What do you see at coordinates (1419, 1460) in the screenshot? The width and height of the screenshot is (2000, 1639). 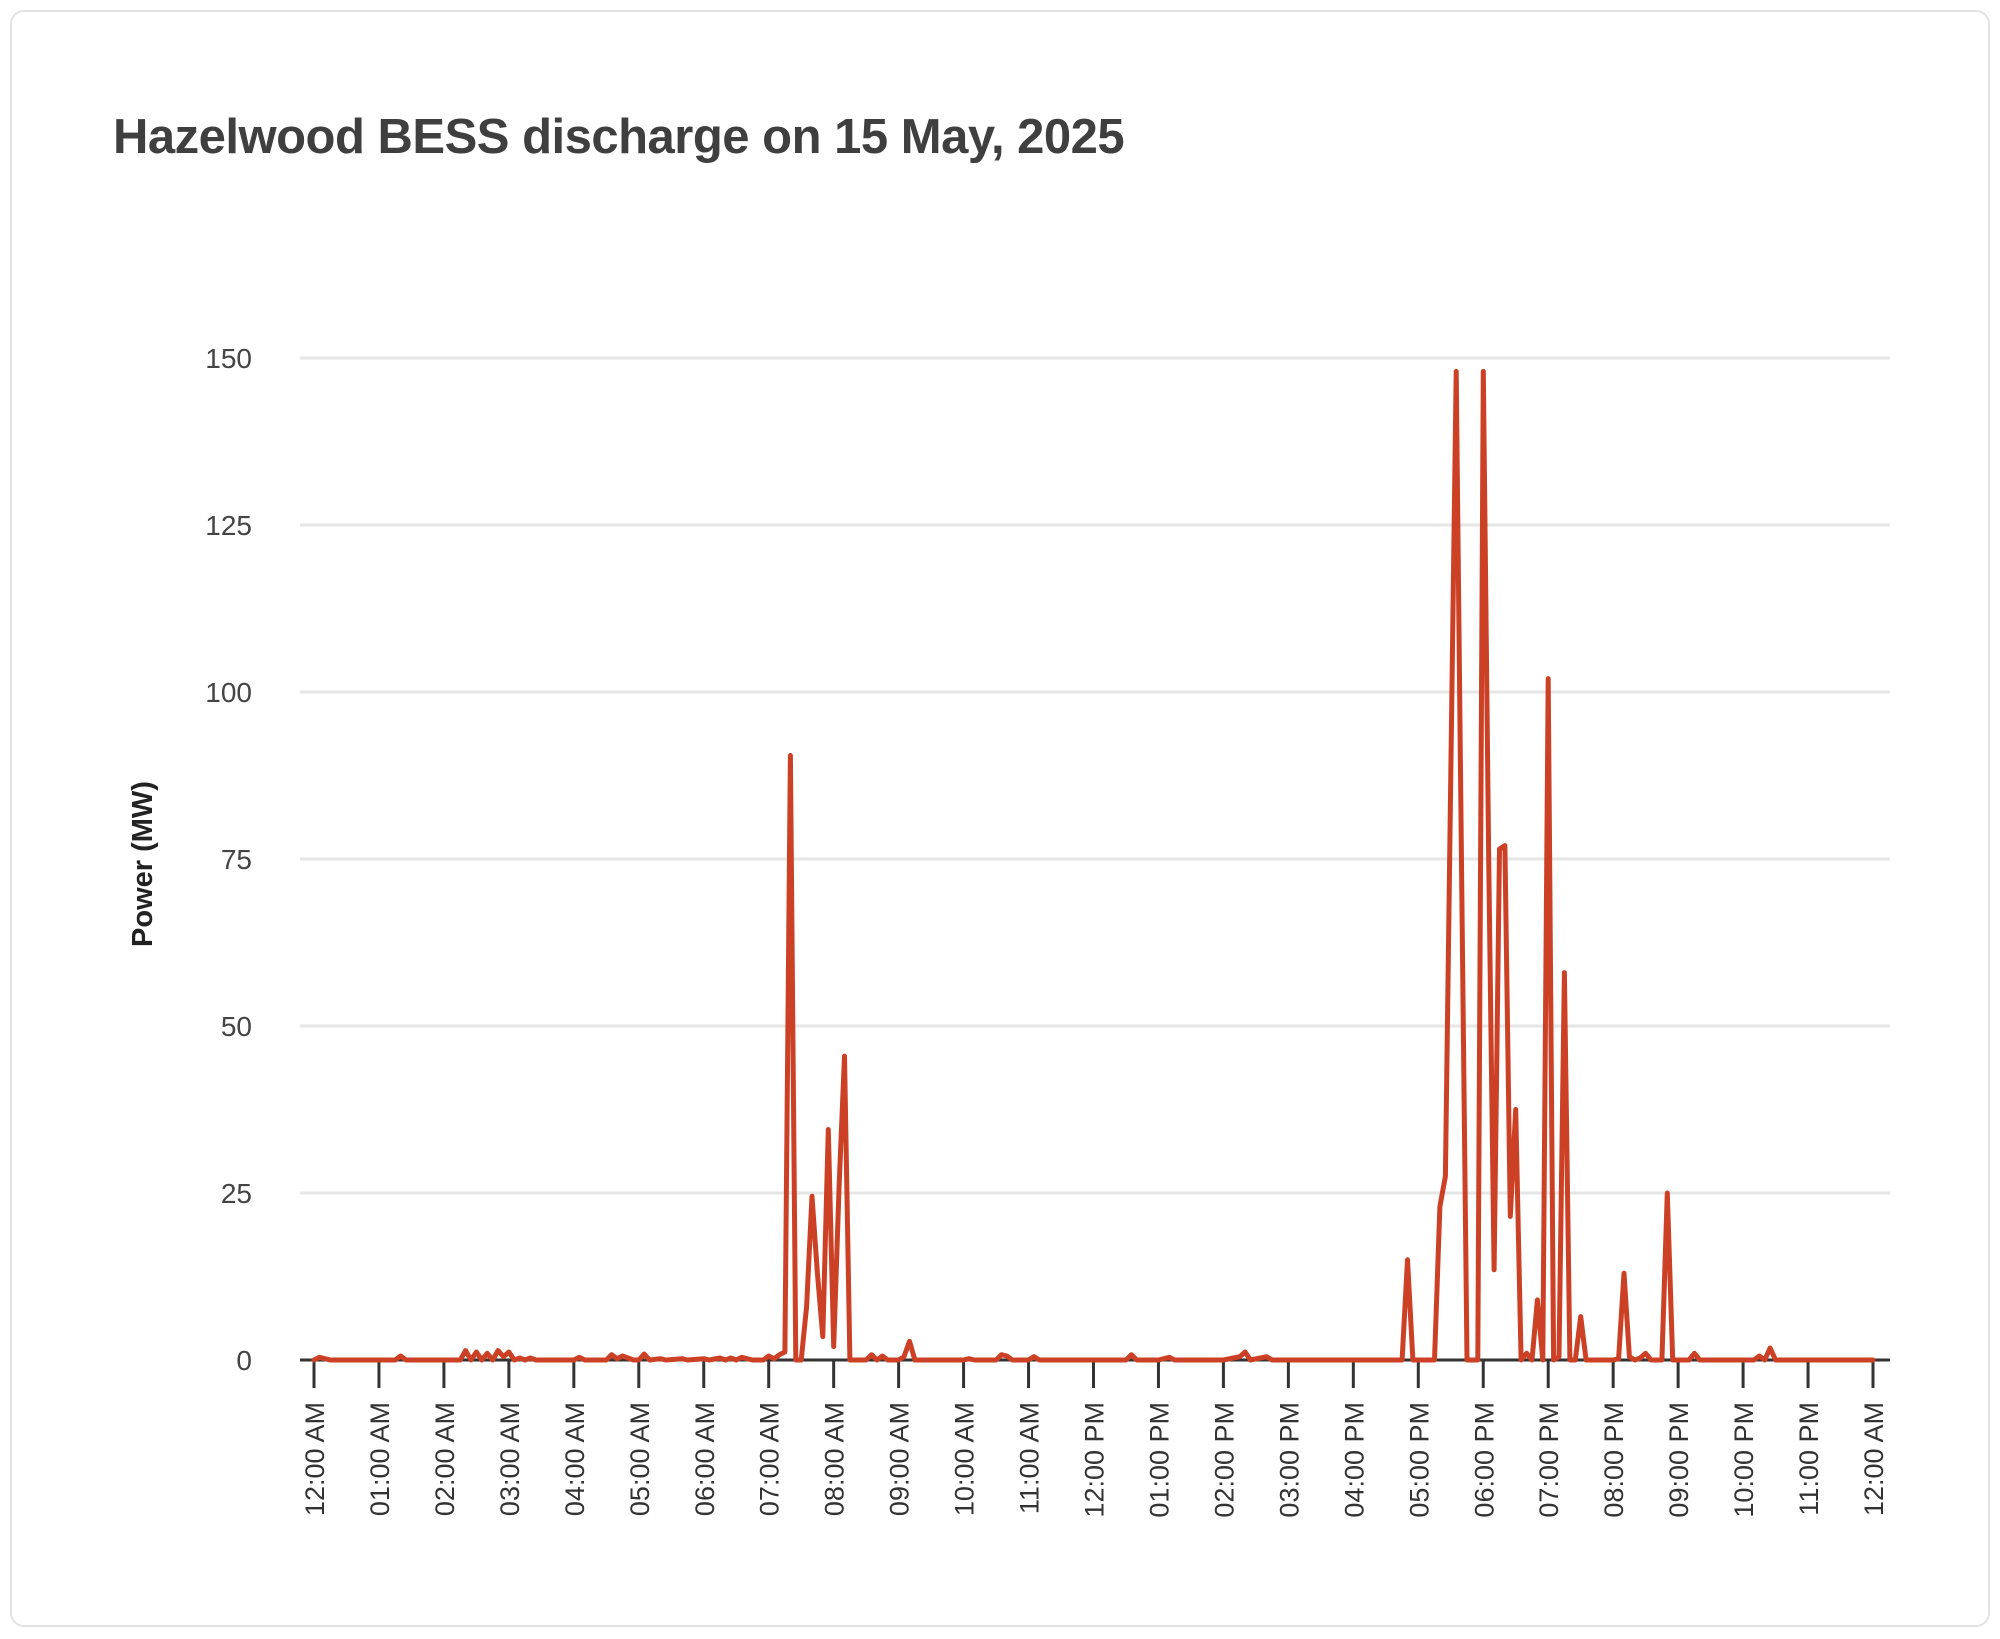 I see `x-tick-label: 05:00 PM` at bounding box center [1419, 1460].